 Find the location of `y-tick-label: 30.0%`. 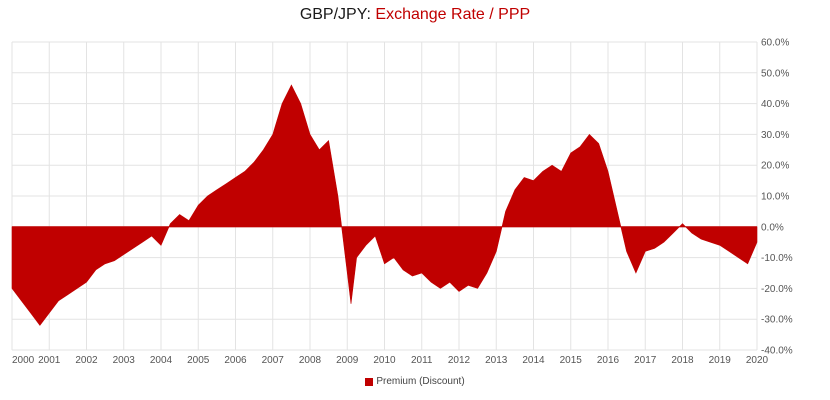

y-tick-label: 30.0% is located at coordinates (775, 135).